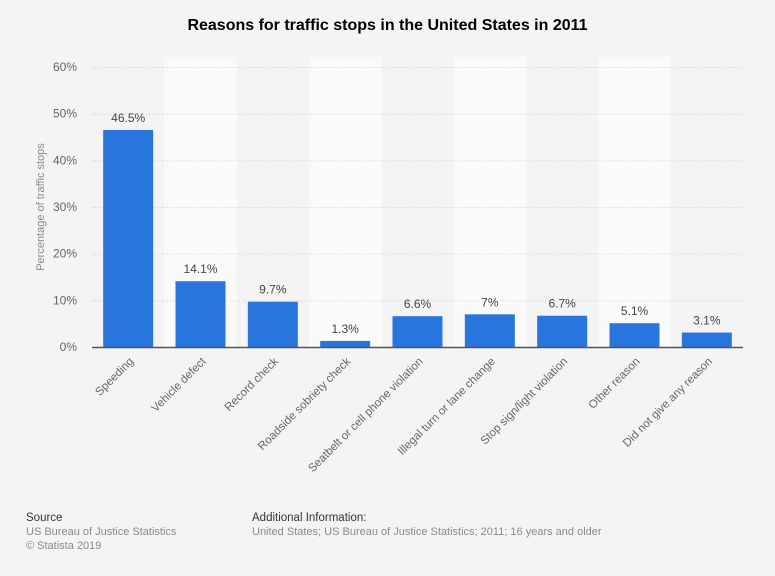  I want to click on y-tick-label: 50%, so click(65, 114).